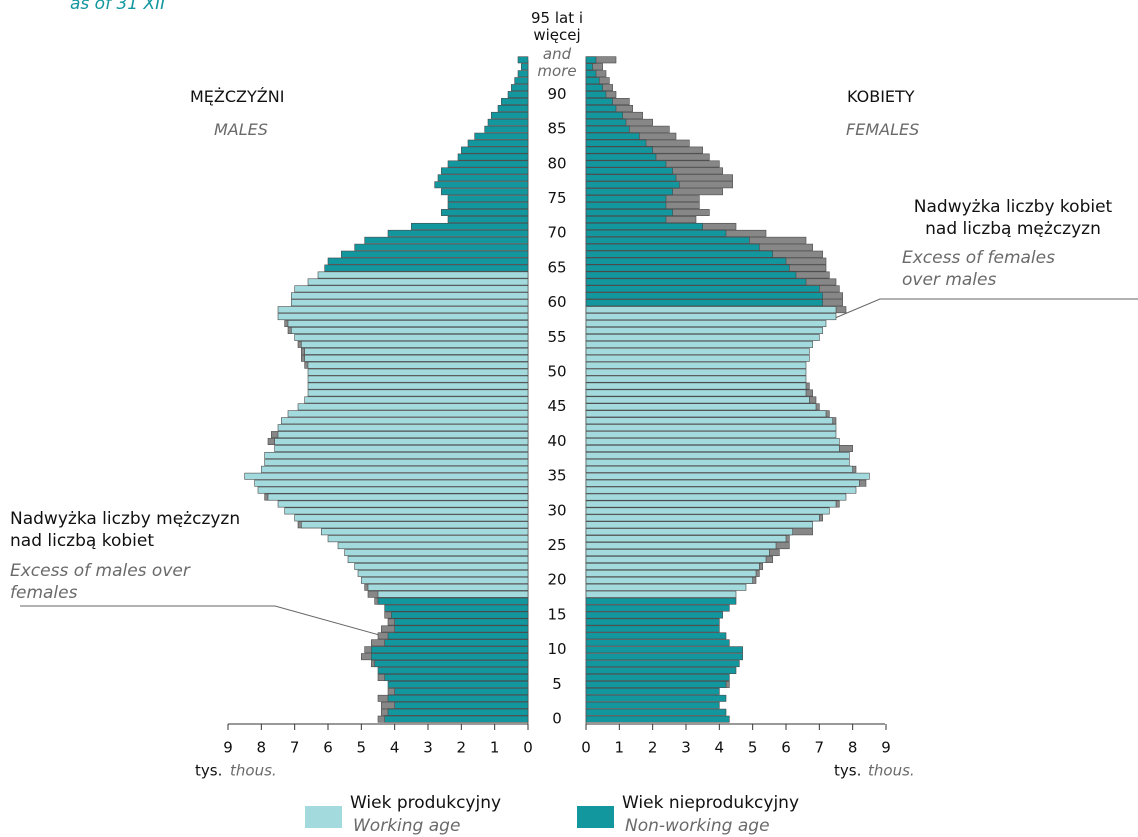  Describe the element at coordinates (557, 26) in the screenshot. I see `top-age-label: 95 lat i więcej` at that location.